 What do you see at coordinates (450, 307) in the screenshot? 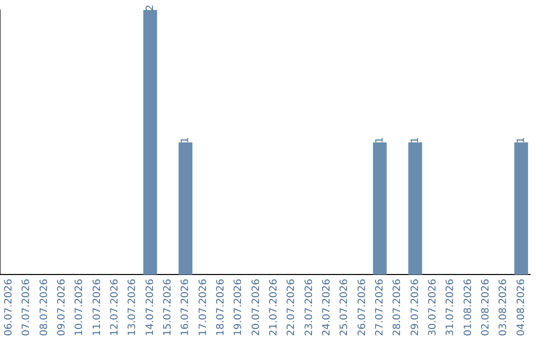
I see `x-tick-label: 31.07.2026` at bounding box center [450, 307].